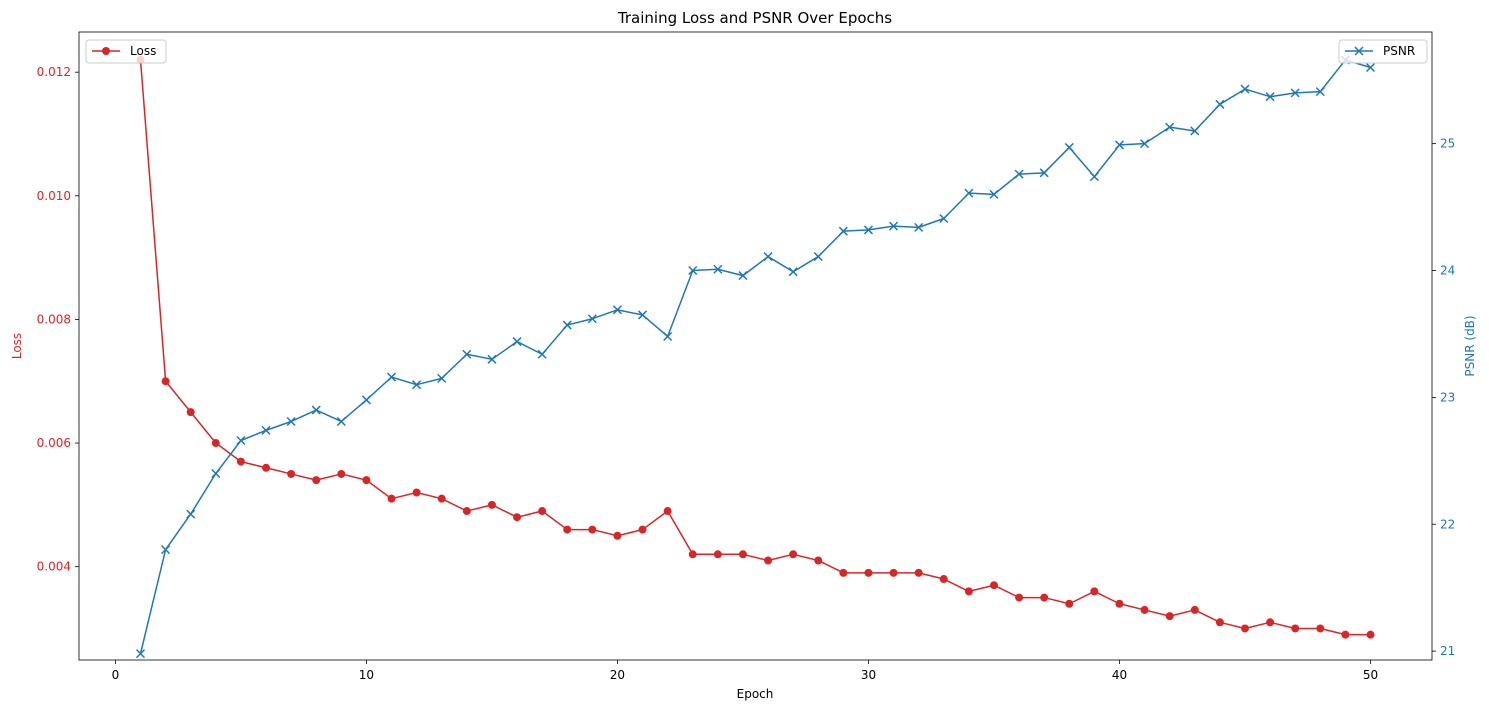 The height and width of the screenshot is (712, 1489). What do you see at coordinates (617, 675) in the screenshot?
I see `x-tick-label: 20` at bounding box center [617, 675].